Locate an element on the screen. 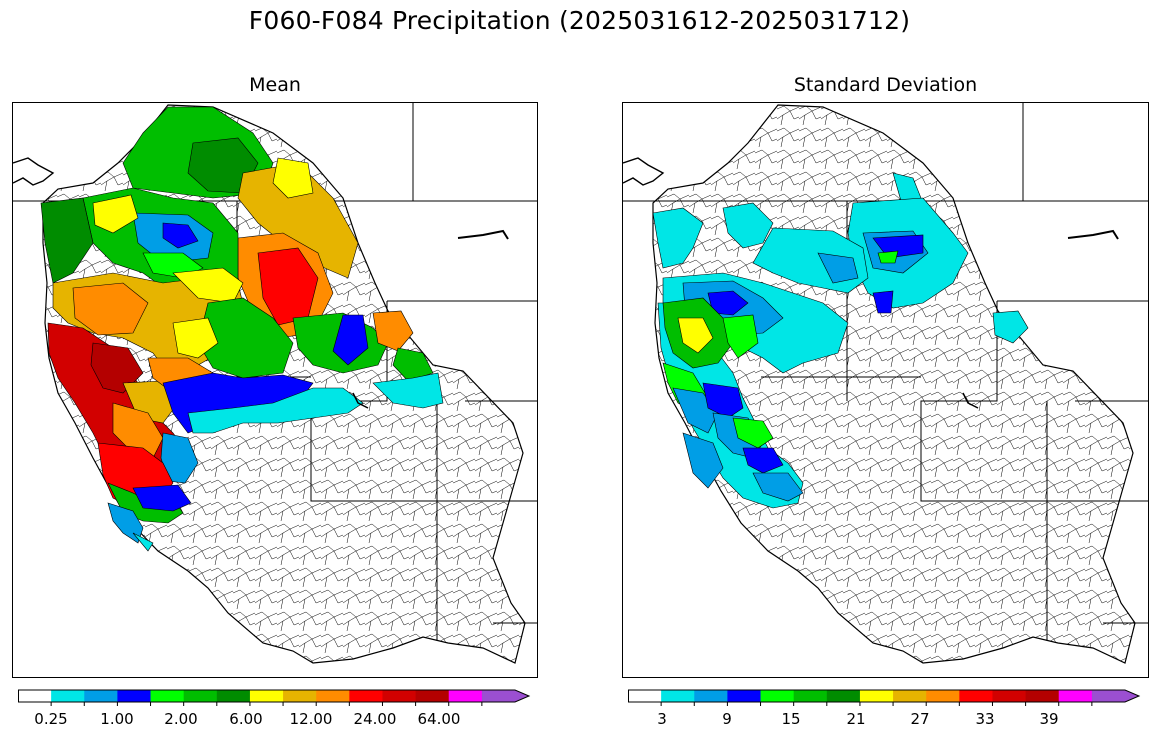 This screenshot has width=1159, height=741. std-tick-label: 33 is located at coordinates (985, 719).